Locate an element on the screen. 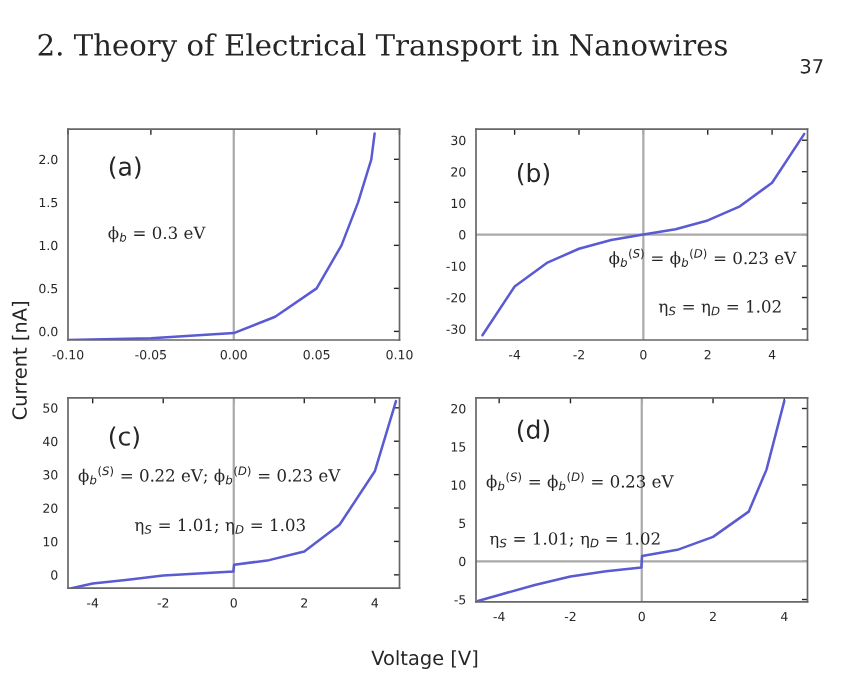 The image size is (850, 680). annotation: (b) is located at coordinates (533, 174).